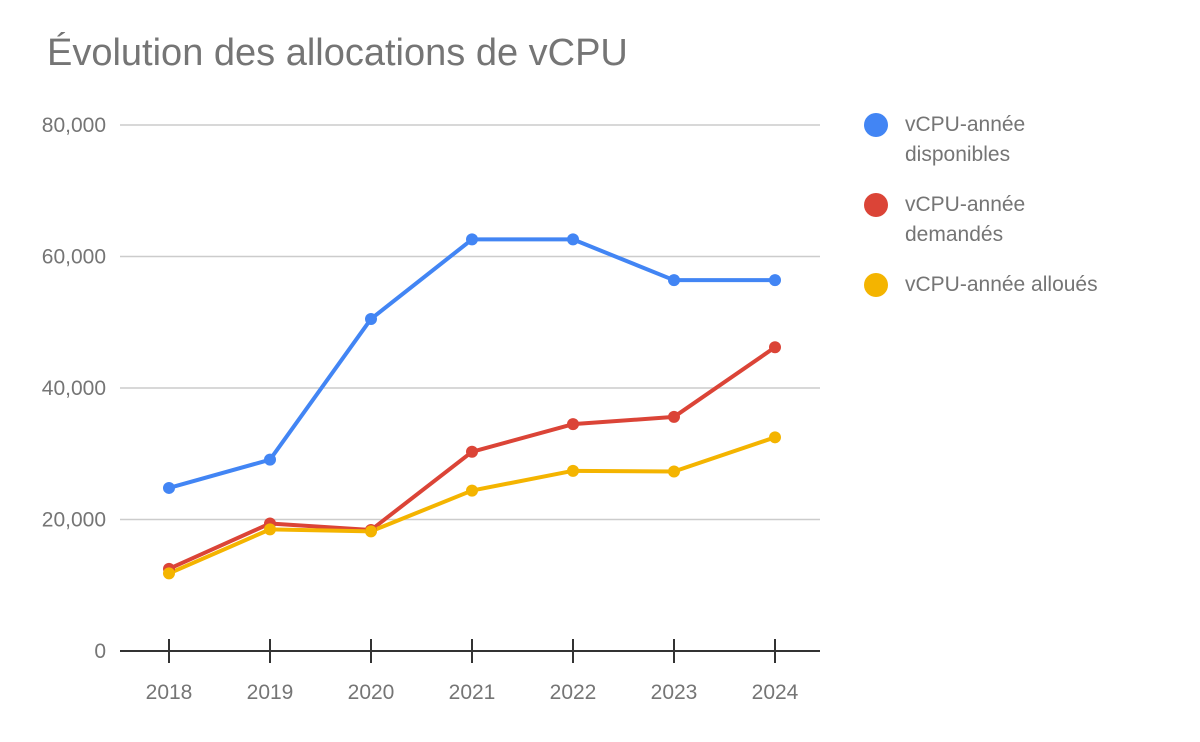 The height and width of the screenshot is (742, 1200). I want to click on chart-title: Évolution des allocations de vCPU, so click(337, 53).